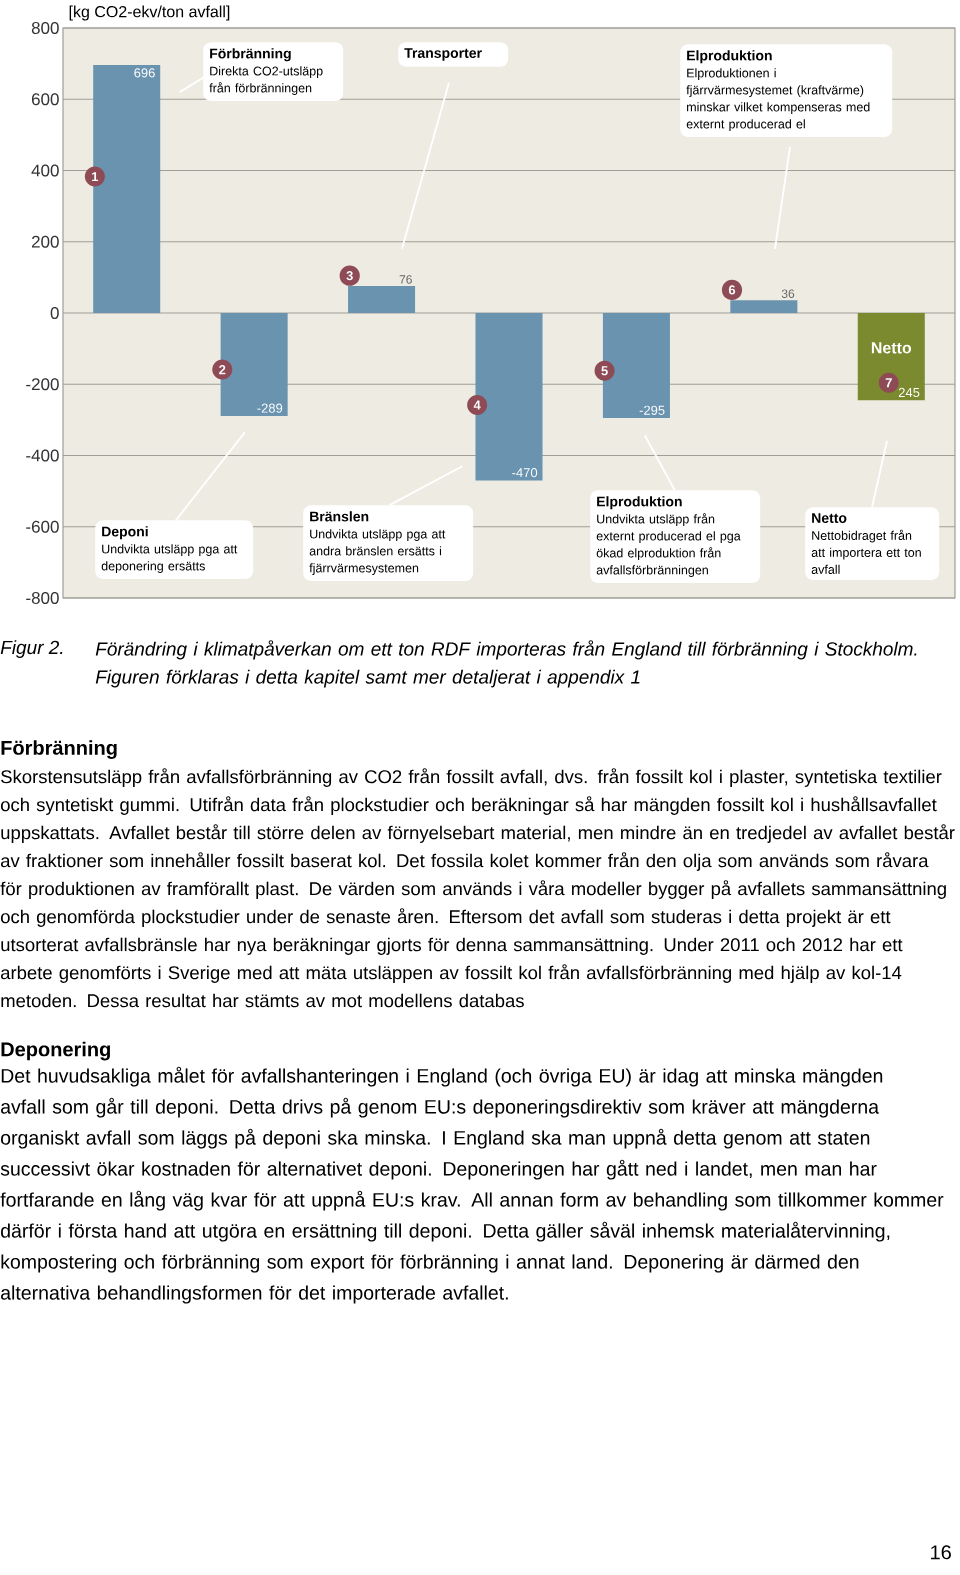  I want to click on annotation: Direkta CO2-utsläpp från förbränningen, so click(266, 80).